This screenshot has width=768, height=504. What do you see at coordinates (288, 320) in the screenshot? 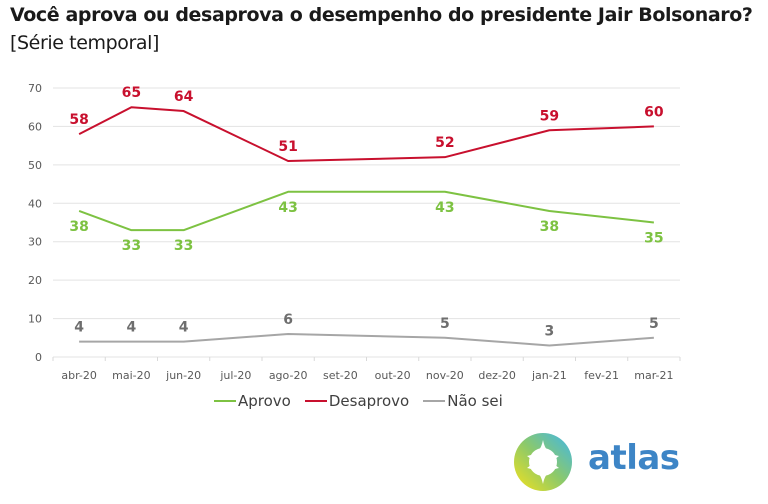
I see `data-label: 6` at bounding box center [288, 320].